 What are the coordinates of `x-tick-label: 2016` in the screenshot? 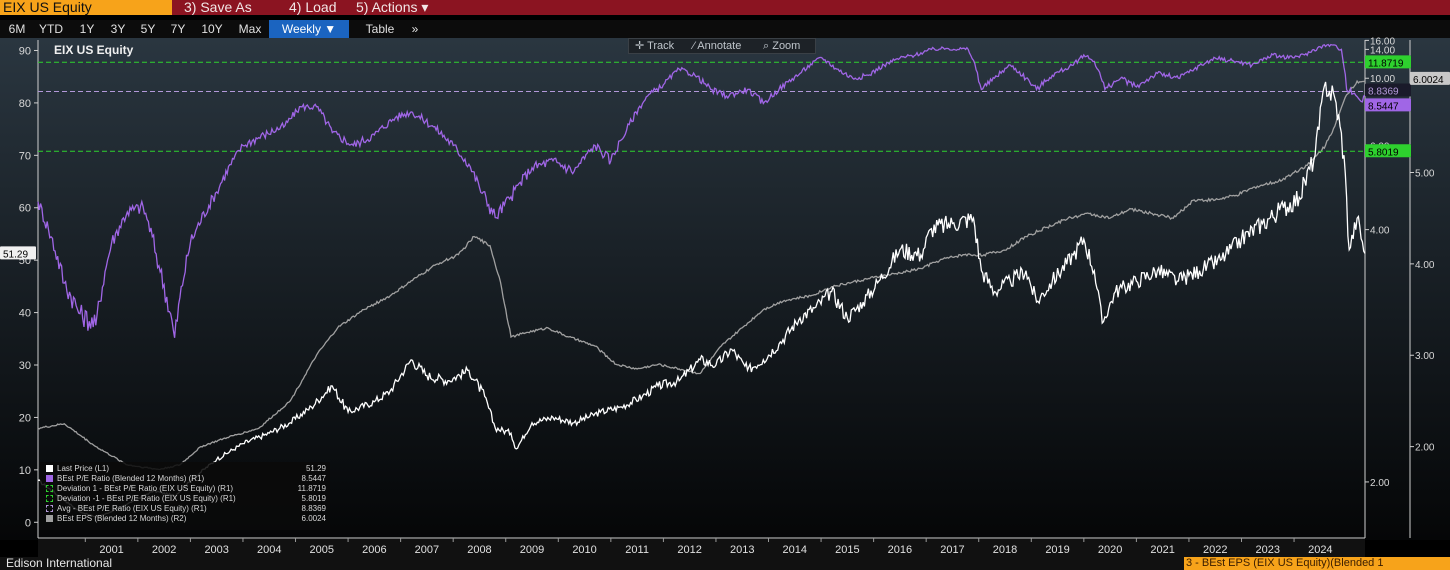 It's located at (900, 550).